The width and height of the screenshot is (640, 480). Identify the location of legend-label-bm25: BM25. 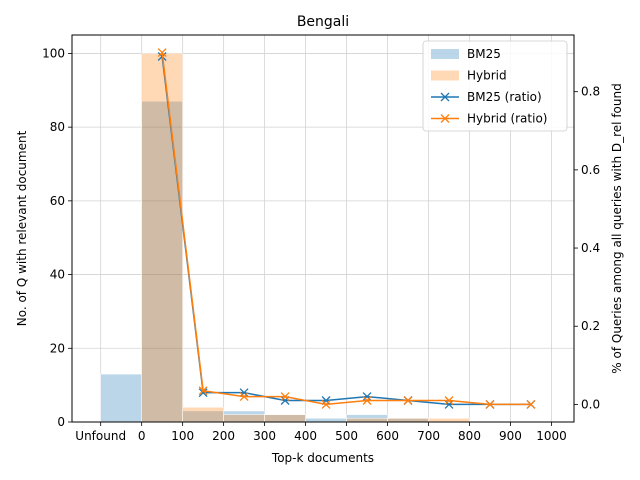
(484, 54).